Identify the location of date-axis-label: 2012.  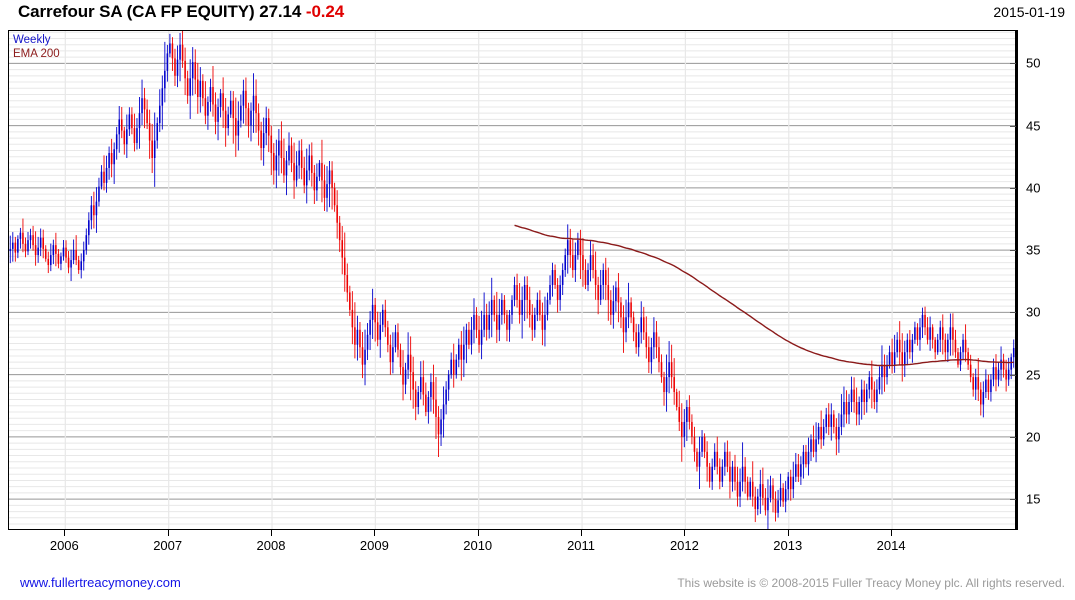
(684, 545).